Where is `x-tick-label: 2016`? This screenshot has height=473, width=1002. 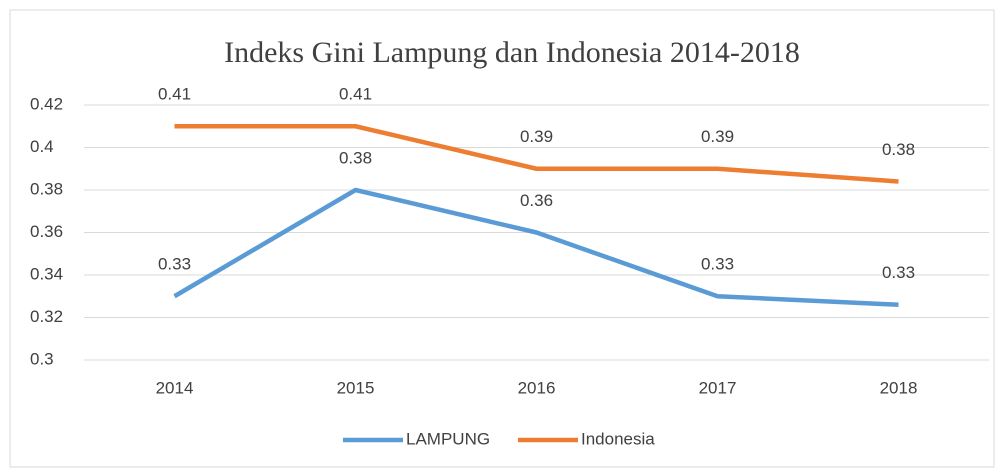 x-tick-label: 2016 is located at coordinates (537, 387).